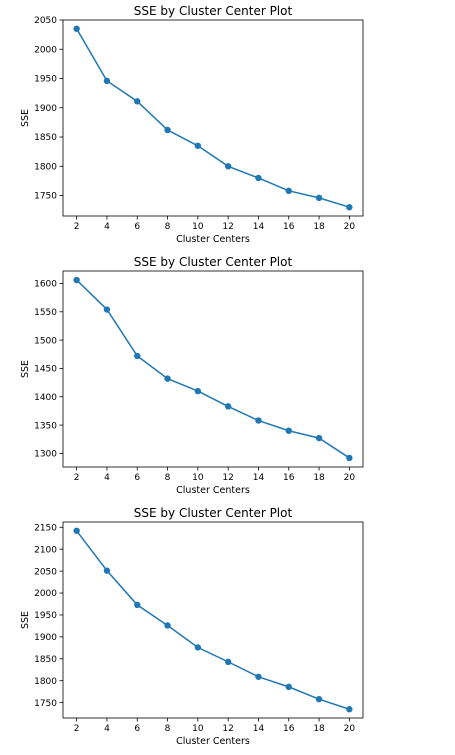 This screenshot has width=455, height=755. What do you see at coordinates (45, 550) in the screenshot?
I see `y-tick-label: 2100` at bounding box center [45, 550].